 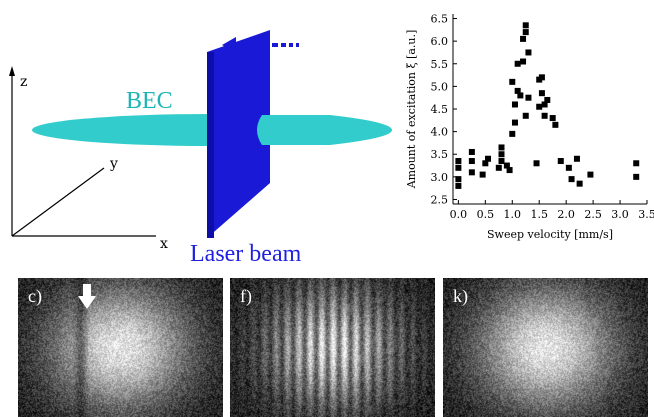 I want to click on x-tick-label: 3.0, so click(x=620, y=214).